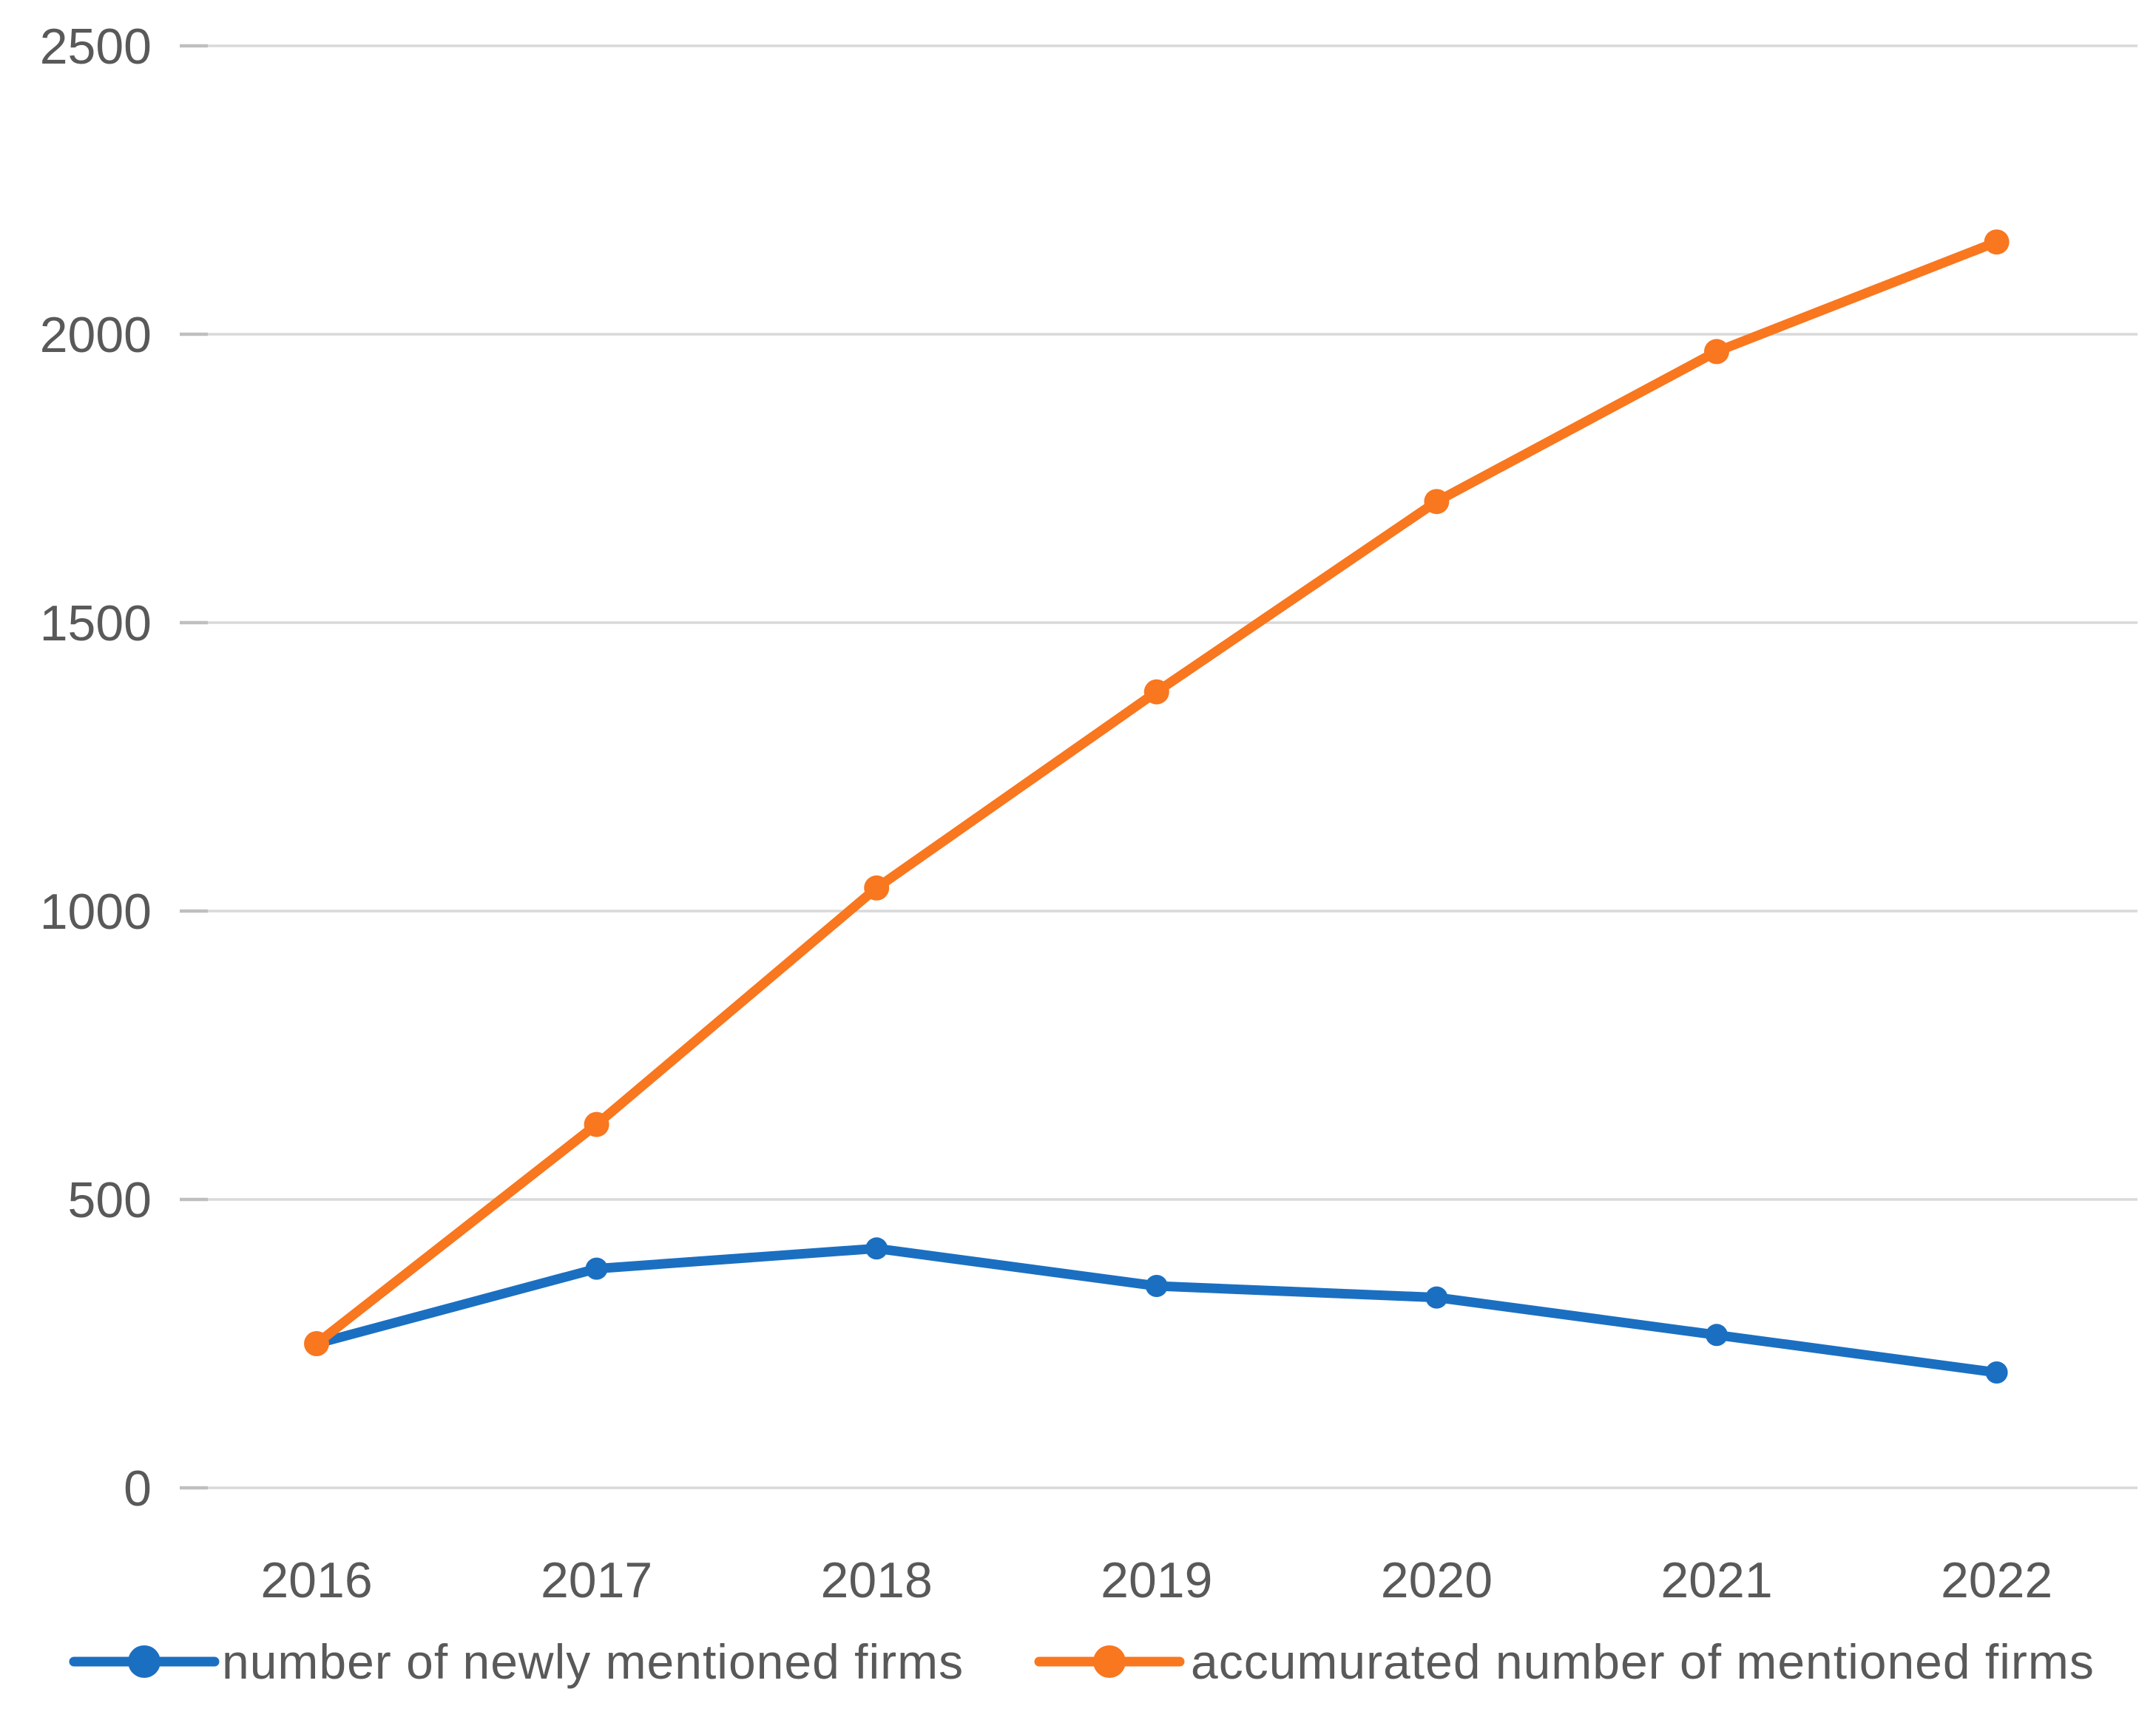  What do you see at coordinates (596, 1580) in the screenshot?
I see `x-axis-label-2017: 2017` at bounding box center [596, 1580].